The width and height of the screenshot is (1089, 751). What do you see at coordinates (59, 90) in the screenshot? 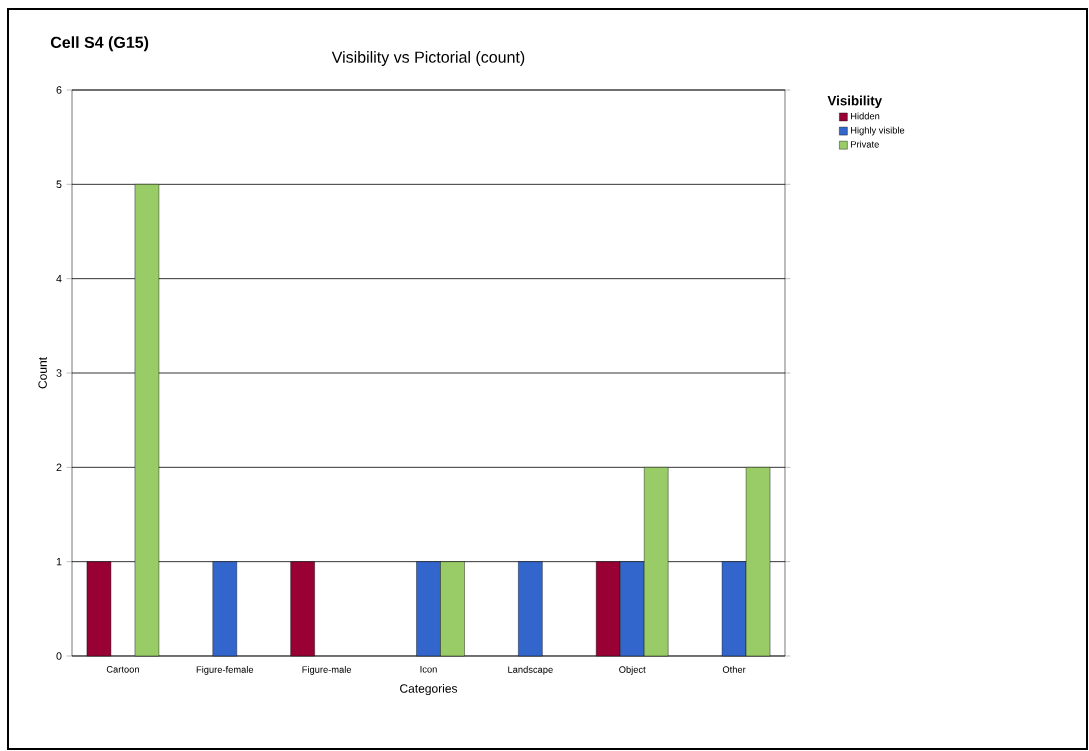
I see `y-tick-label: 6` at bounding box center [59, 90].